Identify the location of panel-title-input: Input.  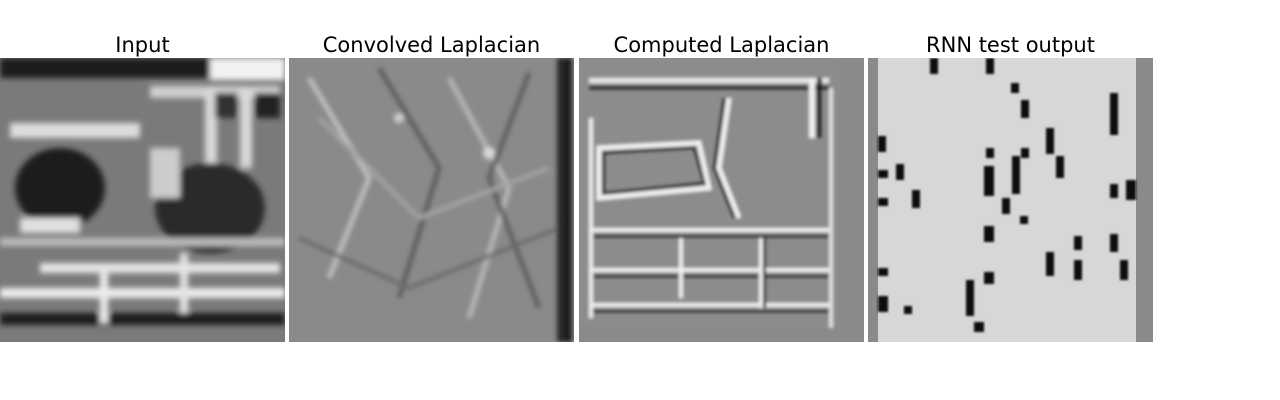
(142, 45).